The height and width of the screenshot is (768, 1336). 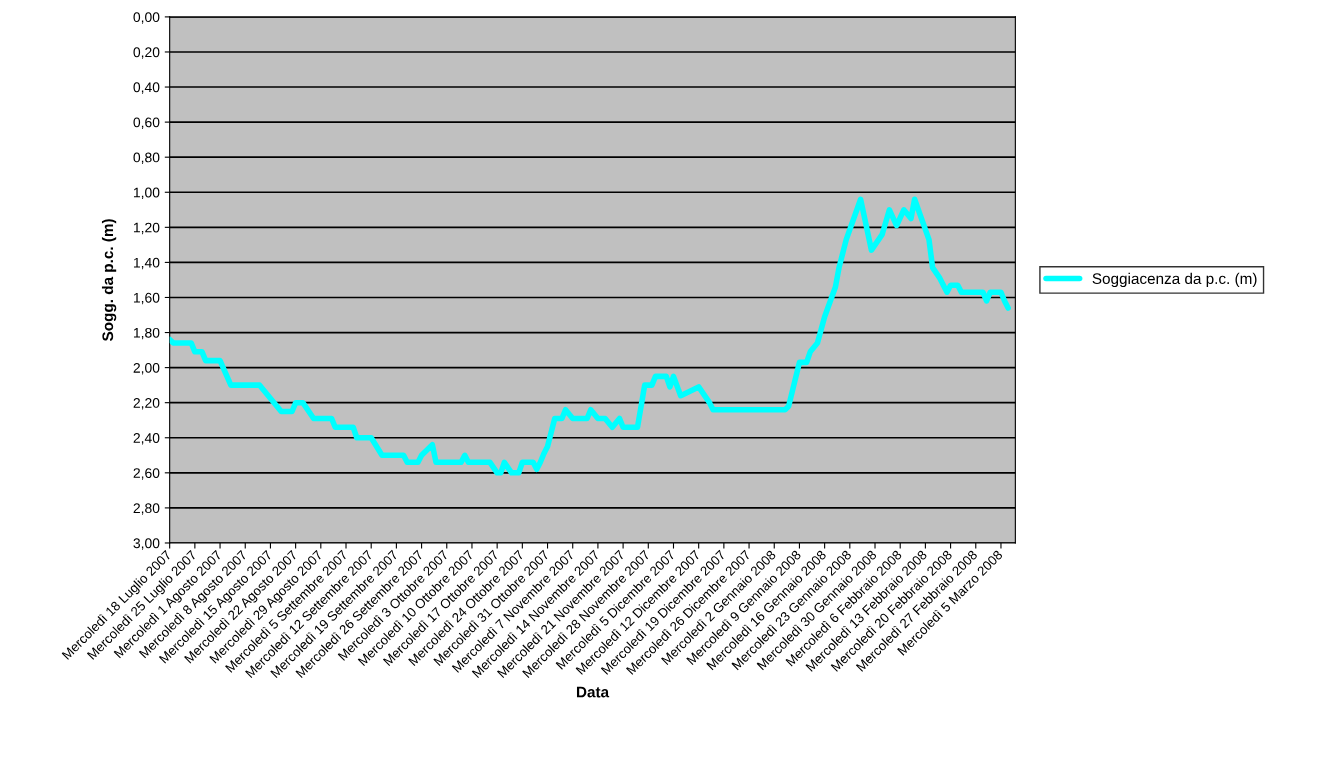 I want to click on y-tick-label: 2,80, so click(x=146, y=509).